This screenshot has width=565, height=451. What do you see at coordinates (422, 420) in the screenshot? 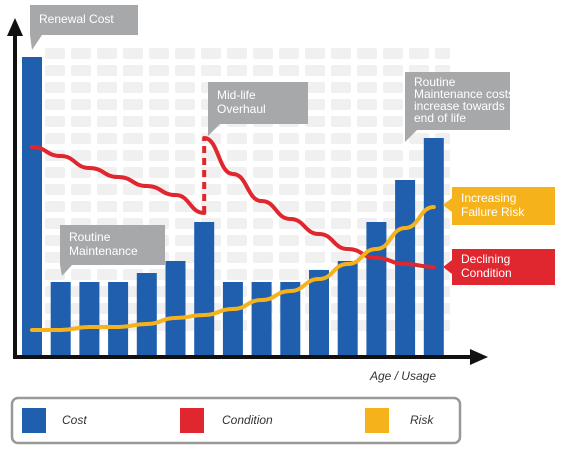
I see `legend-label: Risk` at bounding box center [422, 420].